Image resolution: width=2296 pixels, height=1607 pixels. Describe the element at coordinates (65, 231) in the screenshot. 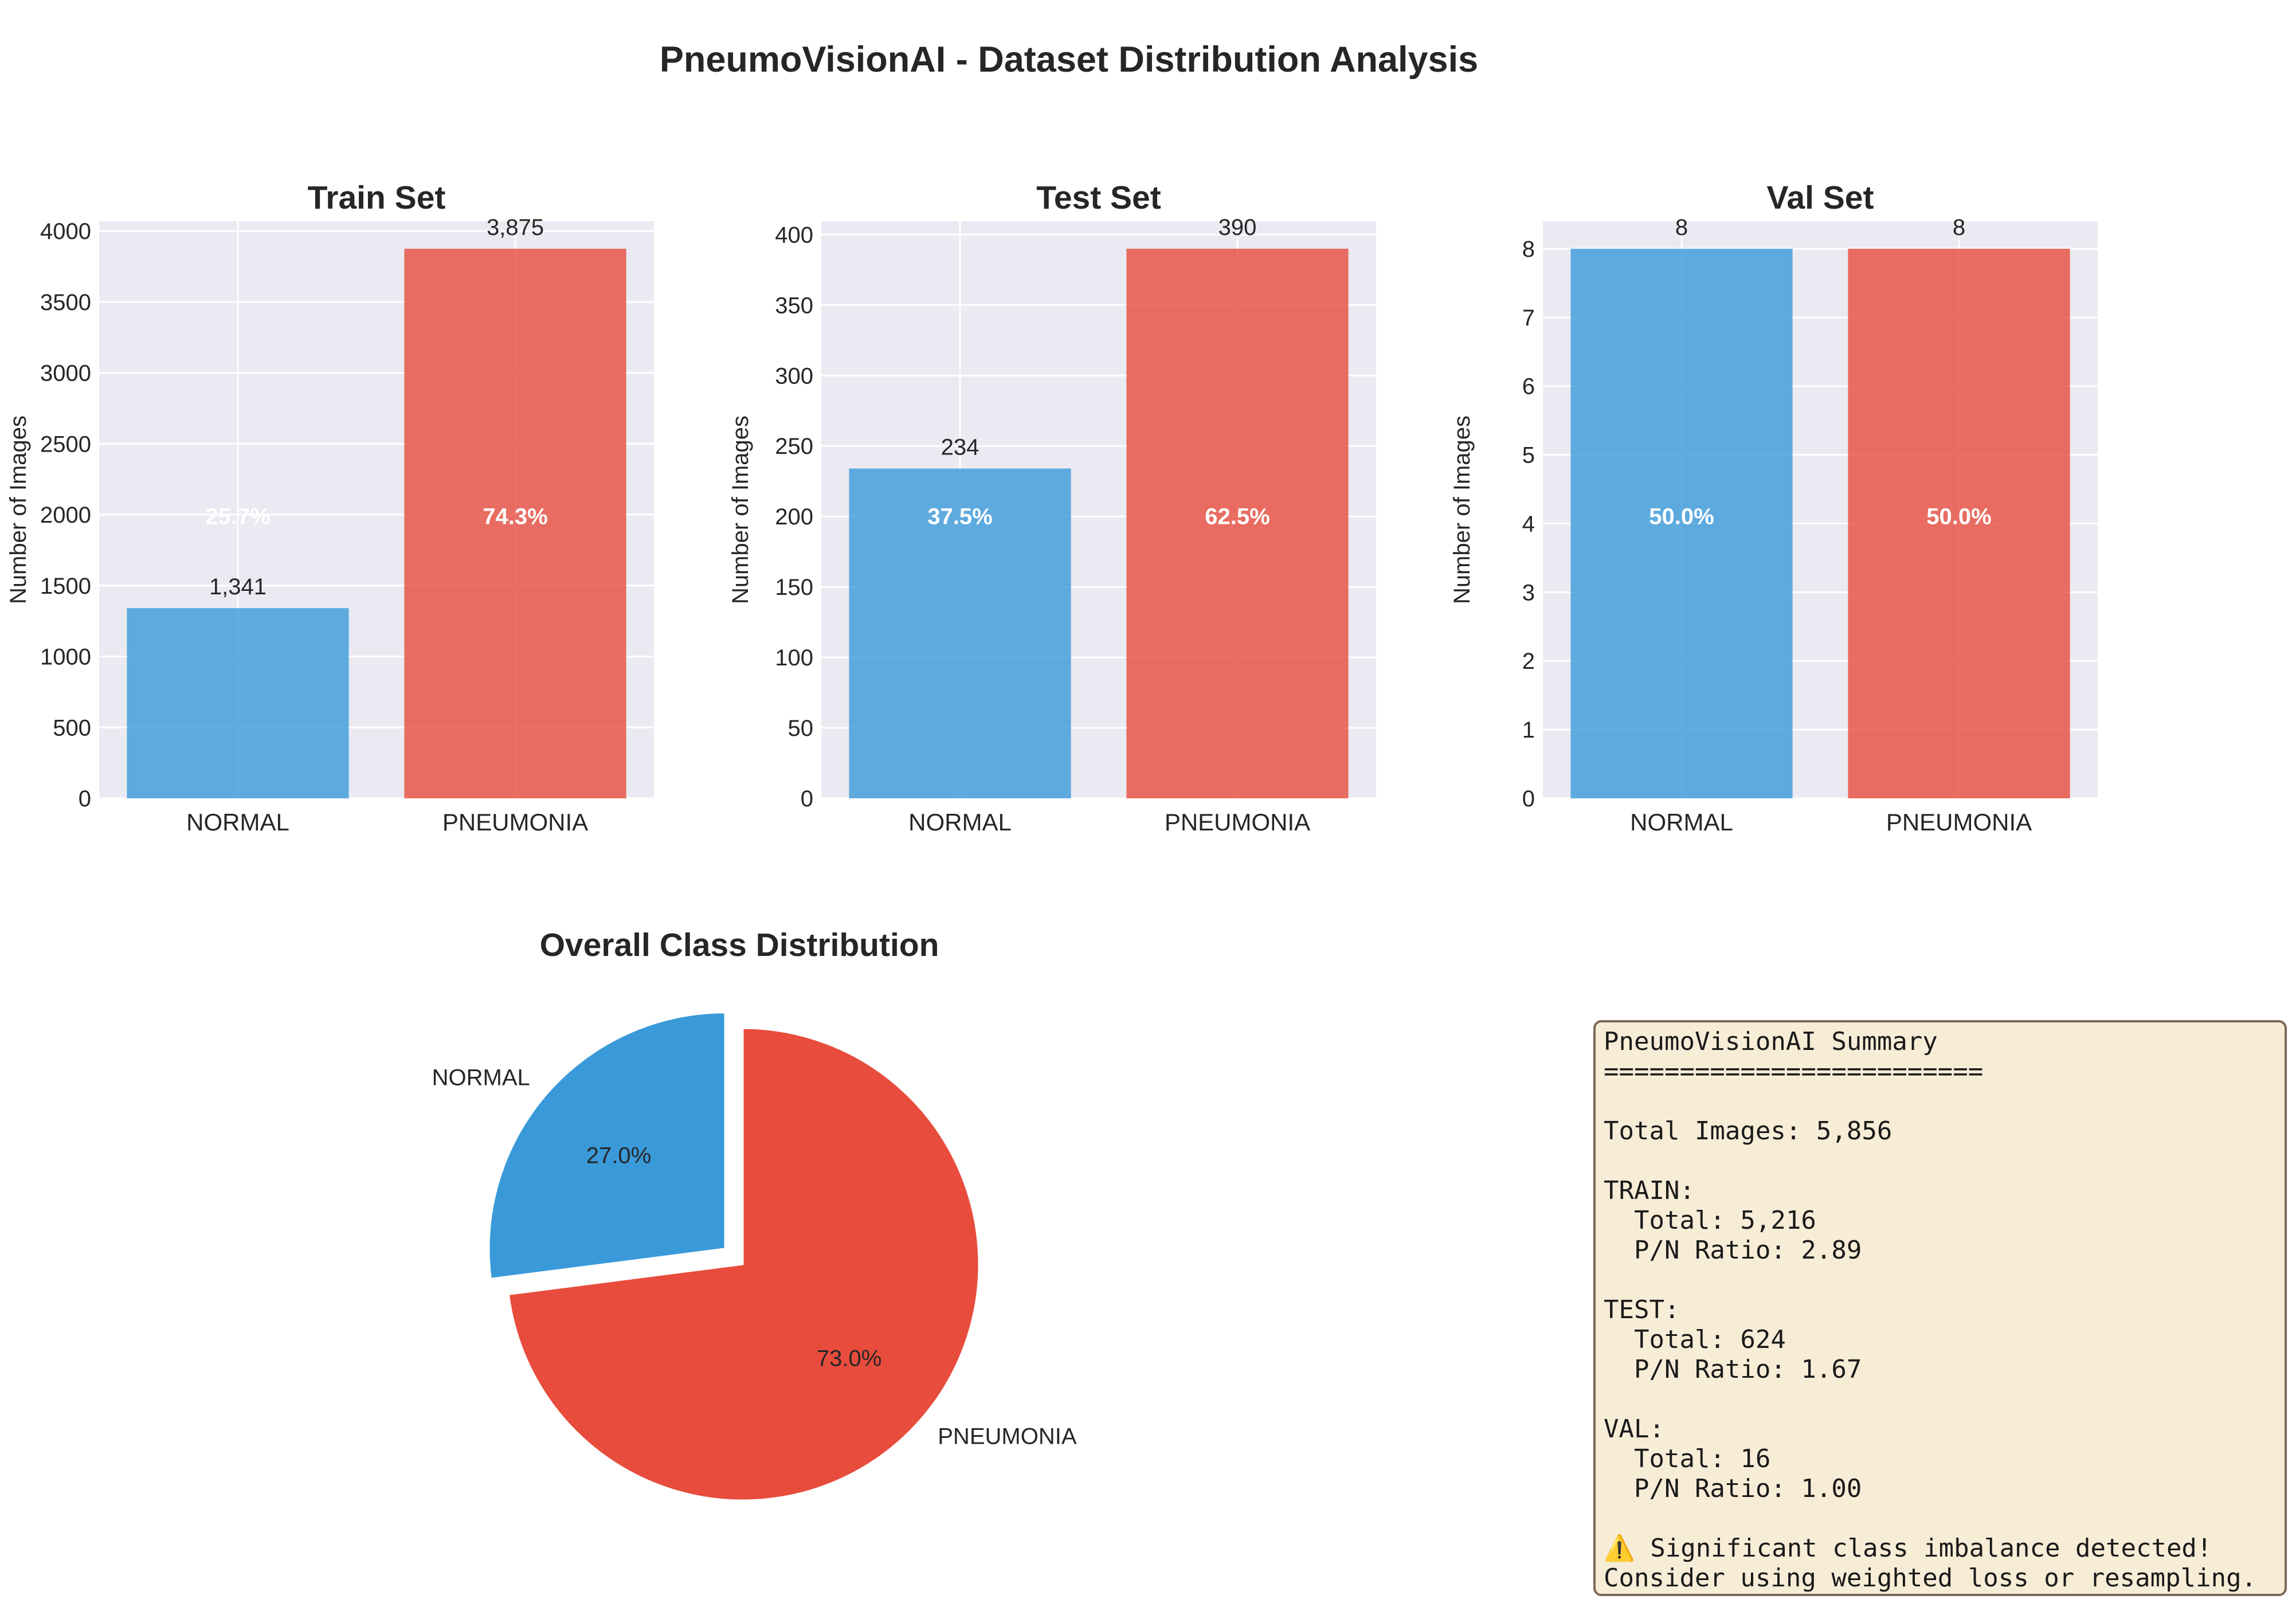

I see `chart-1-ytick-label: 4000` at that location.